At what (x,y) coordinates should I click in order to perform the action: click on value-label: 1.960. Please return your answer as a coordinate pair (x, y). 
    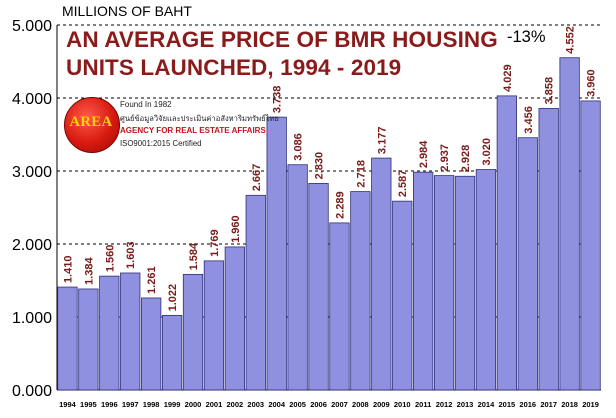
    Looking at the image, I should click on (236, 229).